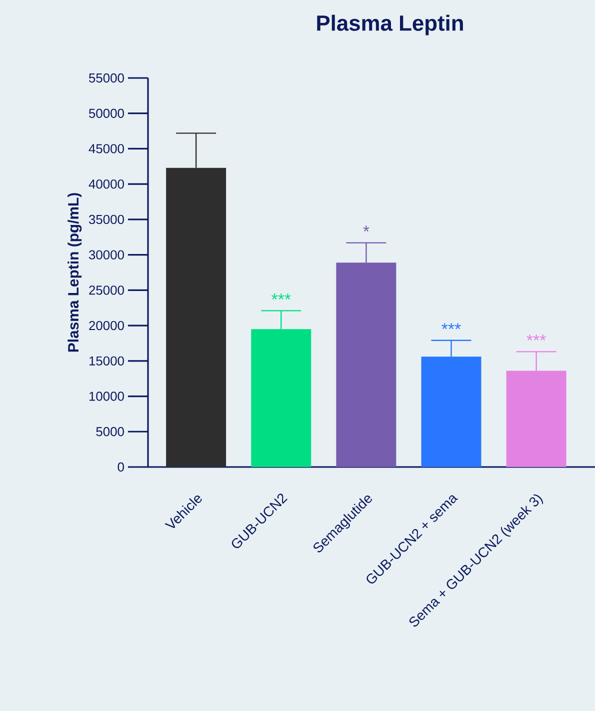 The image size is (595, 711). I want to click on data-label: *, so click(366, 229).